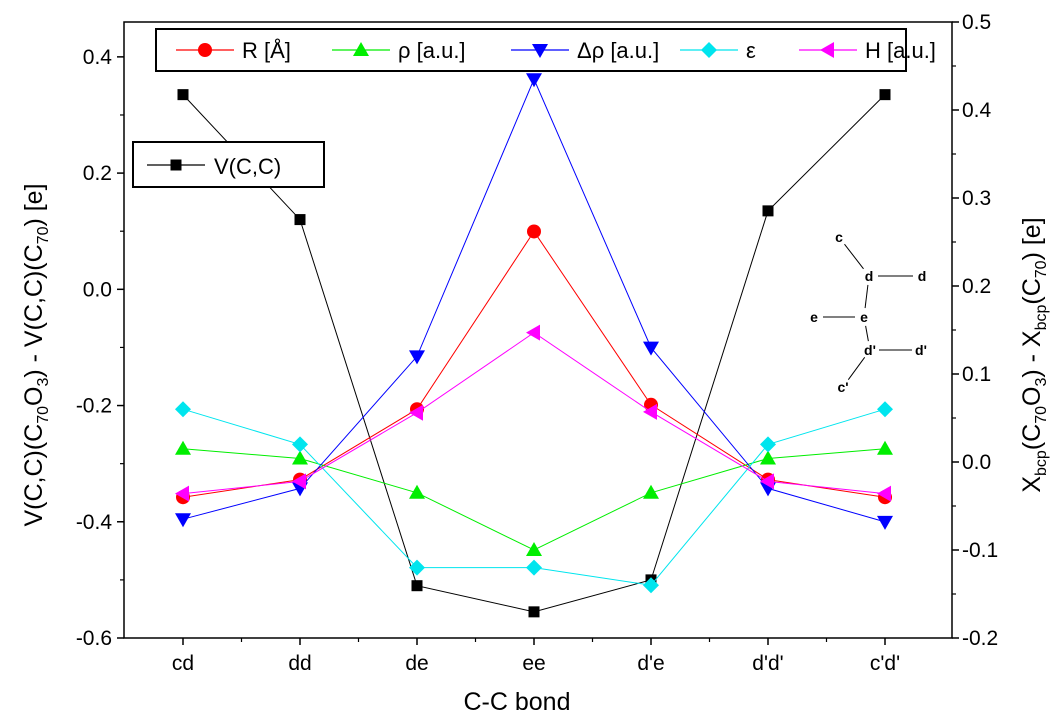  Describe the element at coordinates (885, 663) in the screenshot. I see `x-tick-label: c'd'` at that location.